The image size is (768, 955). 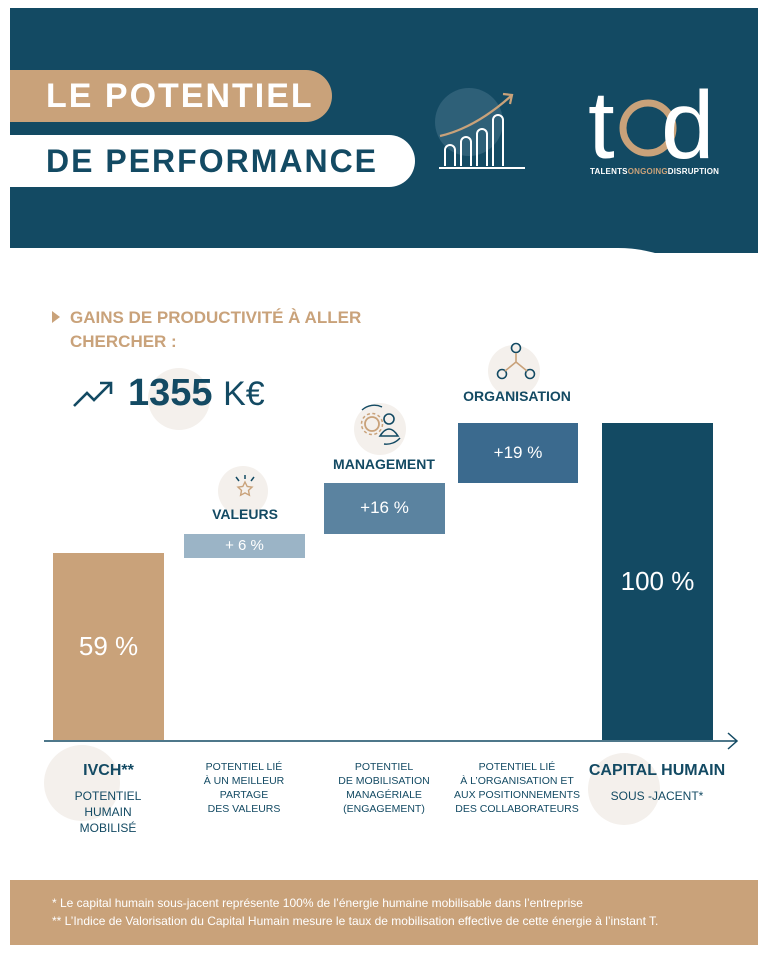 What do you see at coordinates (245, 514) in the screenshot?
I see `category-label-valeurs: VALEURS` at bounding box center [245, 514].